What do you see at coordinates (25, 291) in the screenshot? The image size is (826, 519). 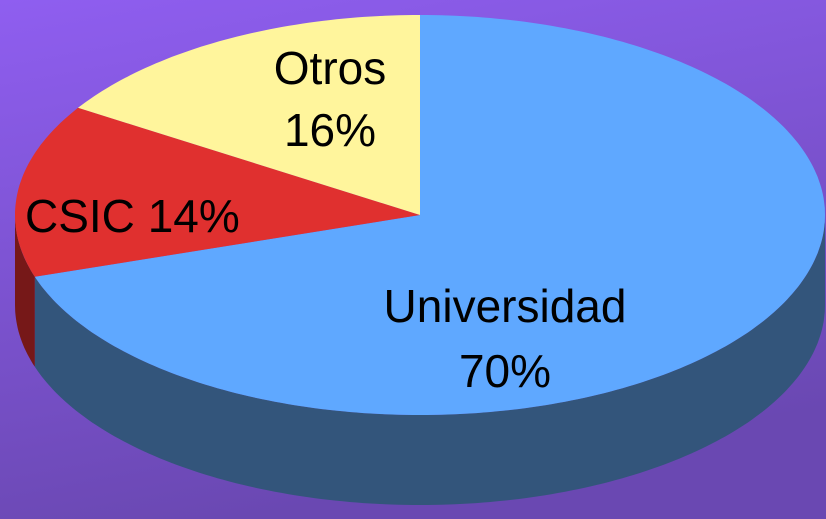 I see `pie-side` at bounding box center [25, 291].